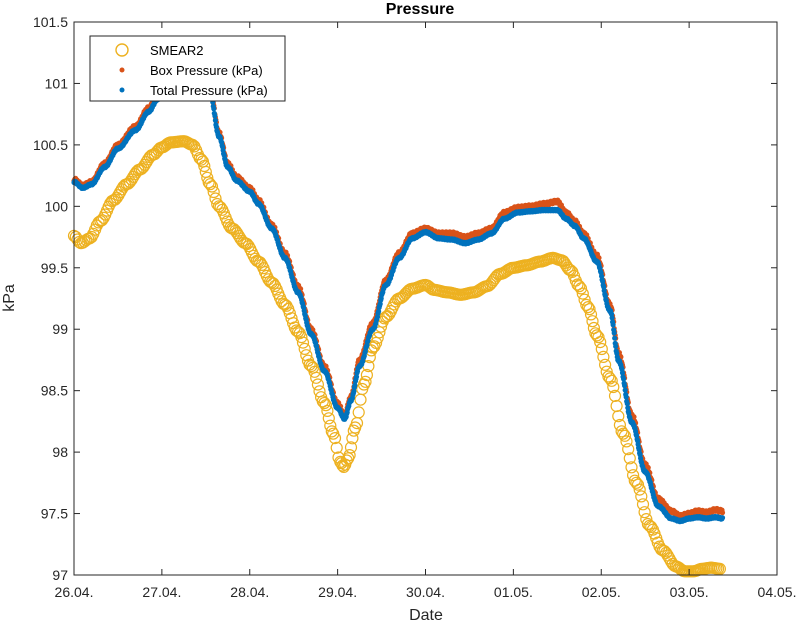  Describe the element at coordinates (60, 329) in the screenshot. I see `y-tick-label: 99` at that location.